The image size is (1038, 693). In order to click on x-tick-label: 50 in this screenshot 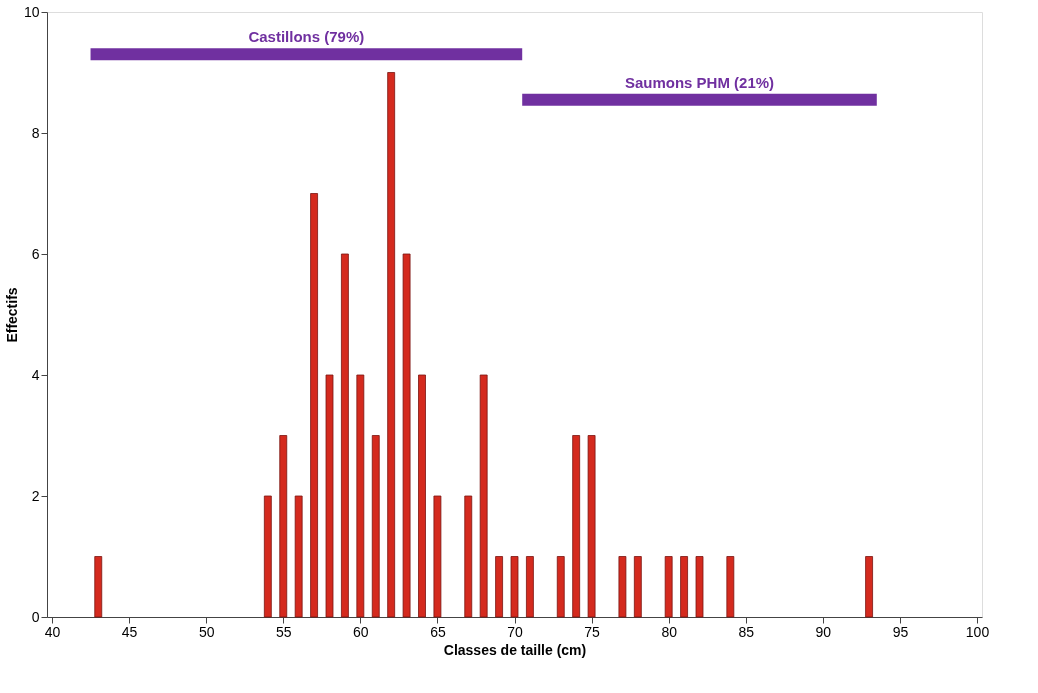, I will do `click(206, 631)`.